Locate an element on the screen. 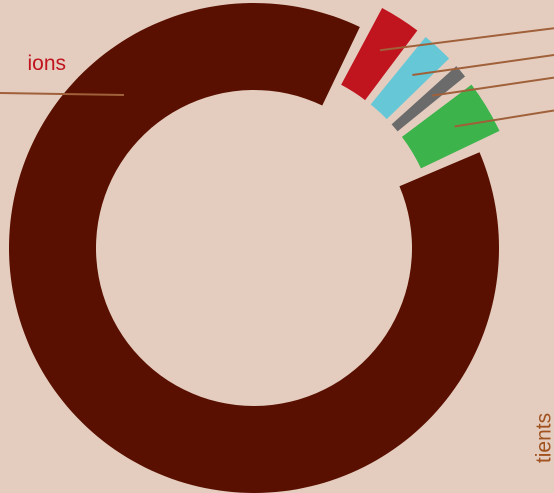 The height and width of the screenshot is (493, 554). side-label: tients is located at coordinates (543, 438).